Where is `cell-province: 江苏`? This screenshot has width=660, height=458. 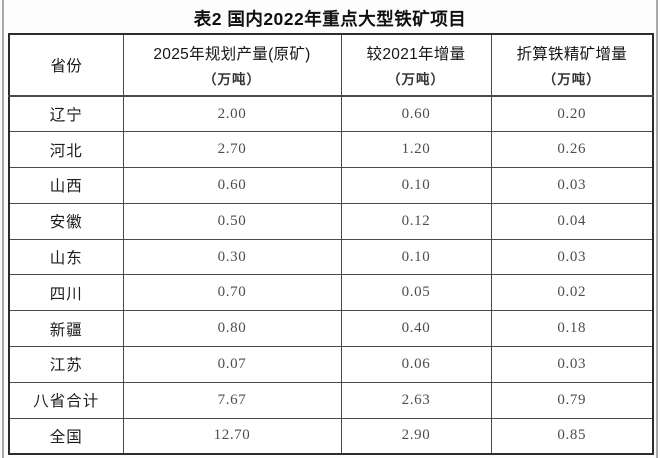 cell-province: 江苏 is located at coordinates (66, 364).